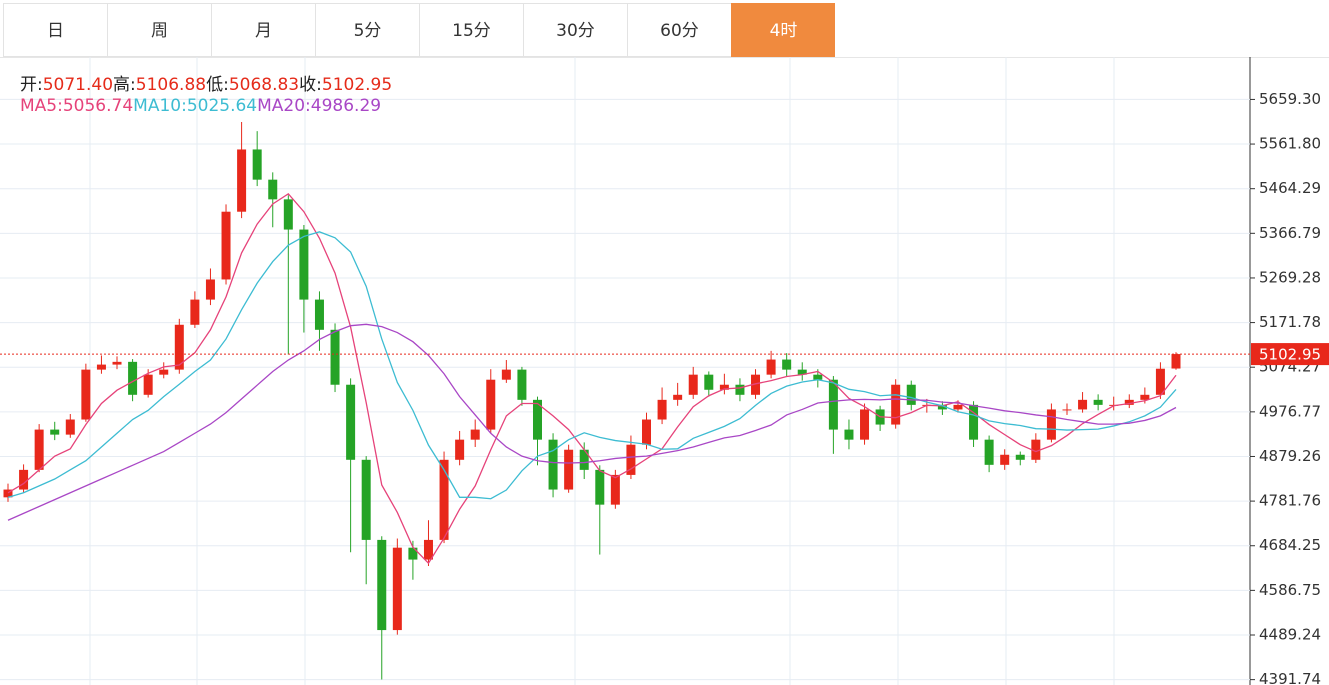  What do you see at coordinates (346, 106) in the screenshot?
I see `ma-value: 4986.29` at bounding box center [346, 106].